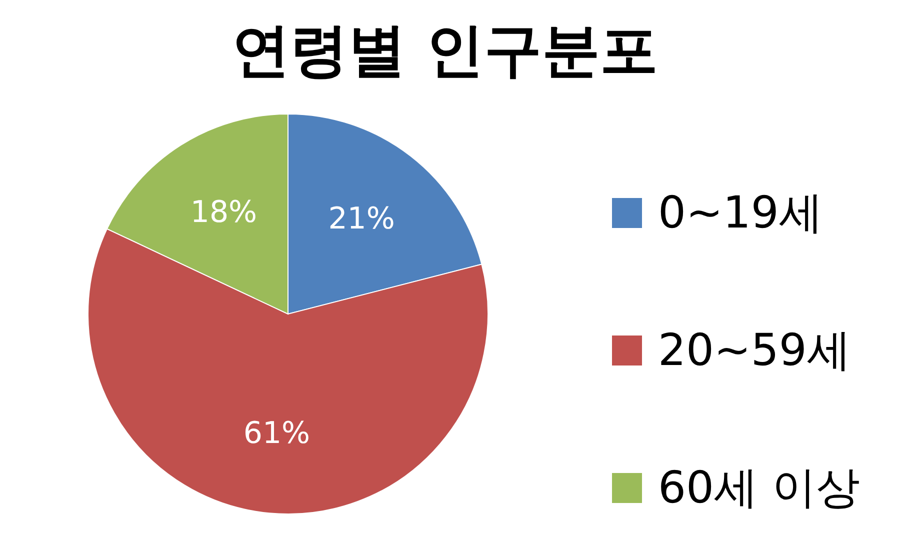  I want to click on legend-label: 60세 이상, so click(759, 488).